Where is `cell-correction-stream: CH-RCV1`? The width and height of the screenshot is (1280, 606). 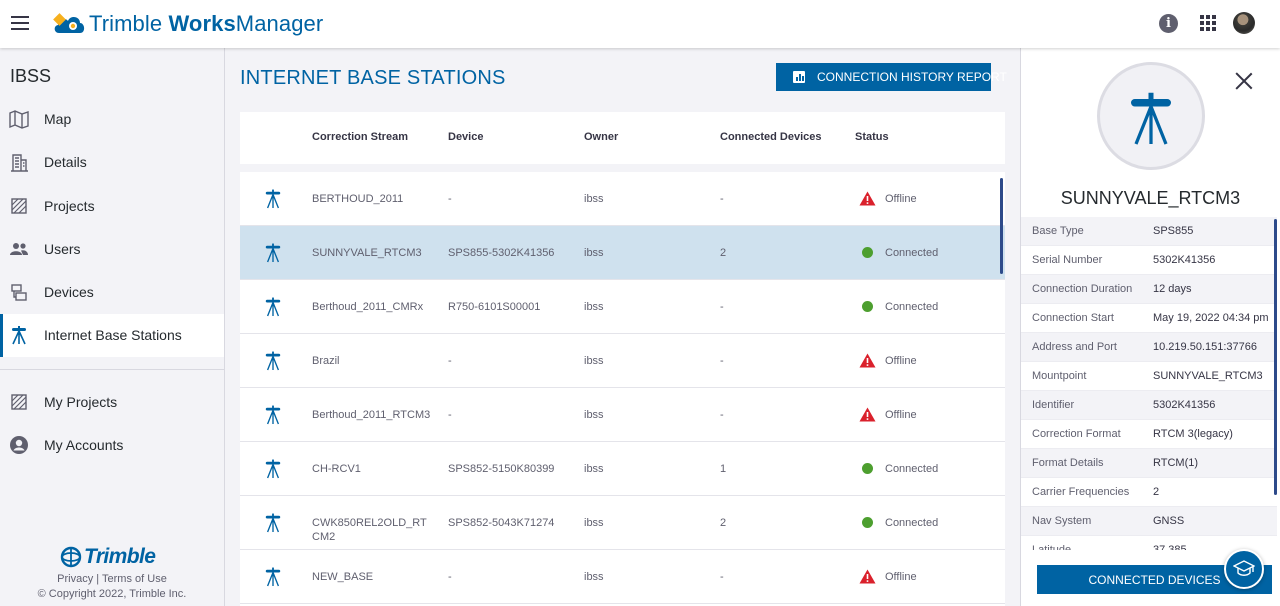
cell-correction-stream: CH-RCV1 is located at coordinates (336, 469).